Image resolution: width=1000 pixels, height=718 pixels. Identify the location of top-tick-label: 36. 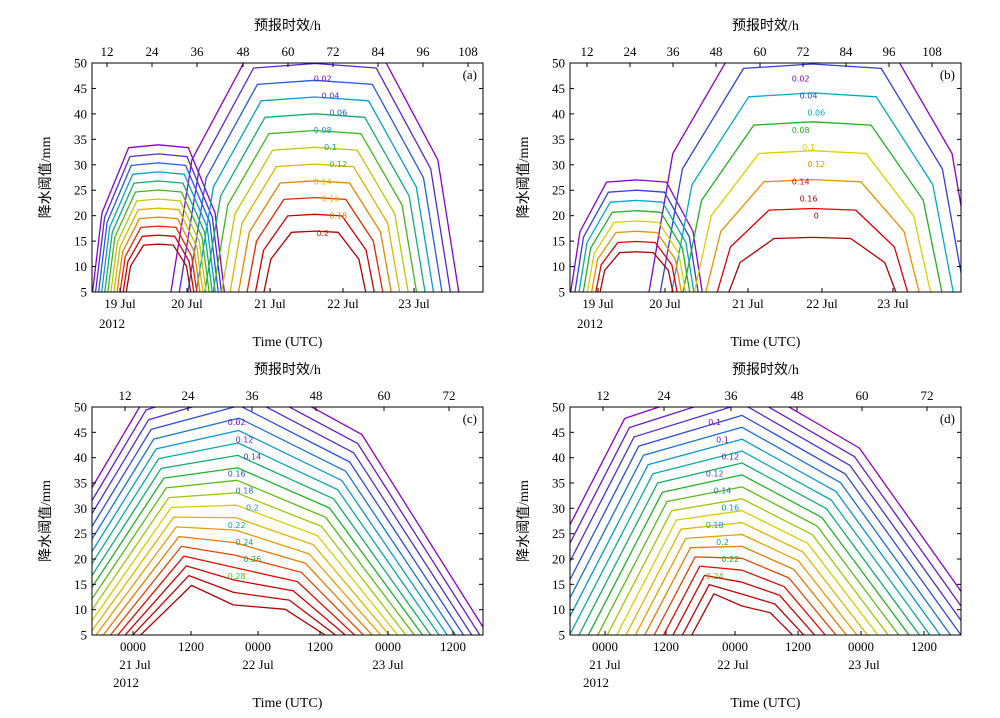
(732, 395).